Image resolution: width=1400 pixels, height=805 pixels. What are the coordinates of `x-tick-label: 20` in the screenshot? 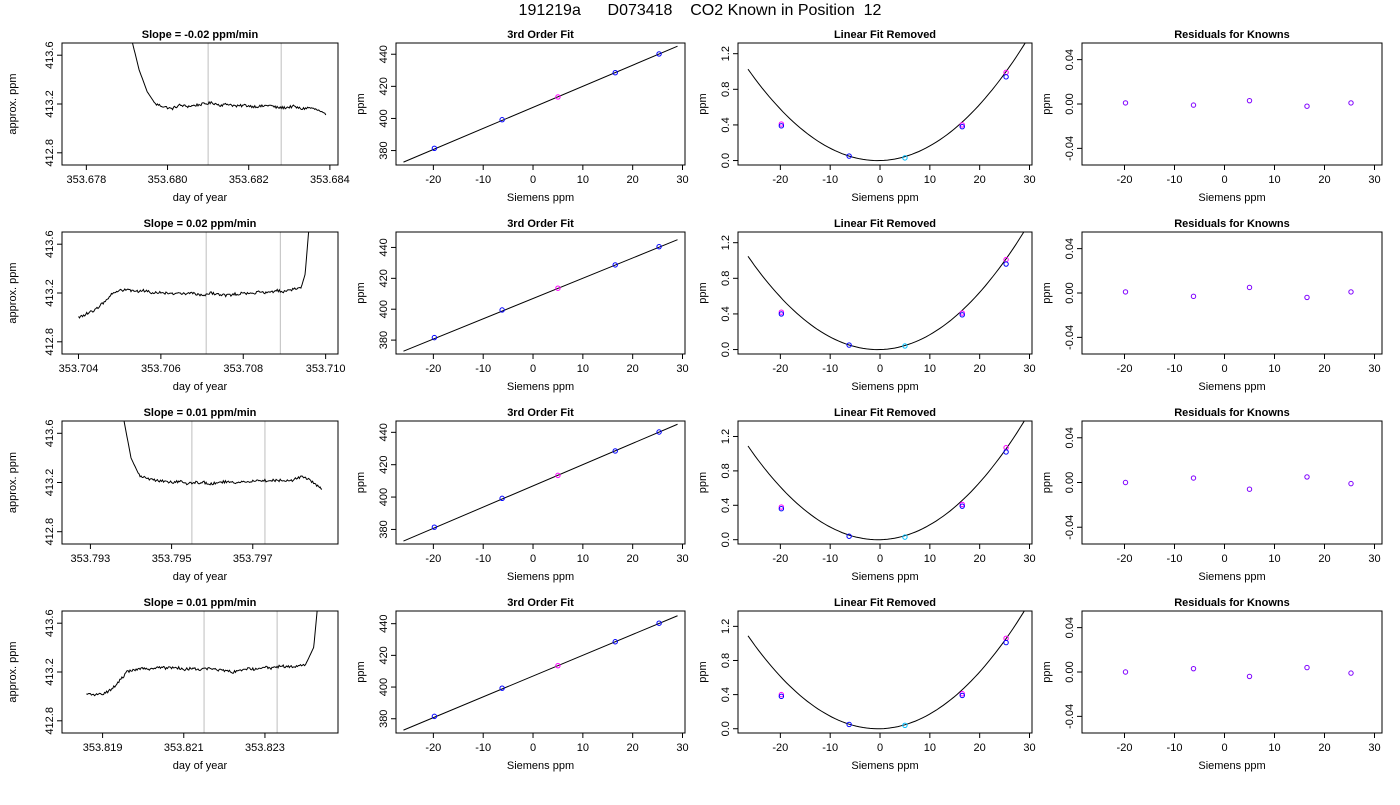 It's located at (1324, 180).